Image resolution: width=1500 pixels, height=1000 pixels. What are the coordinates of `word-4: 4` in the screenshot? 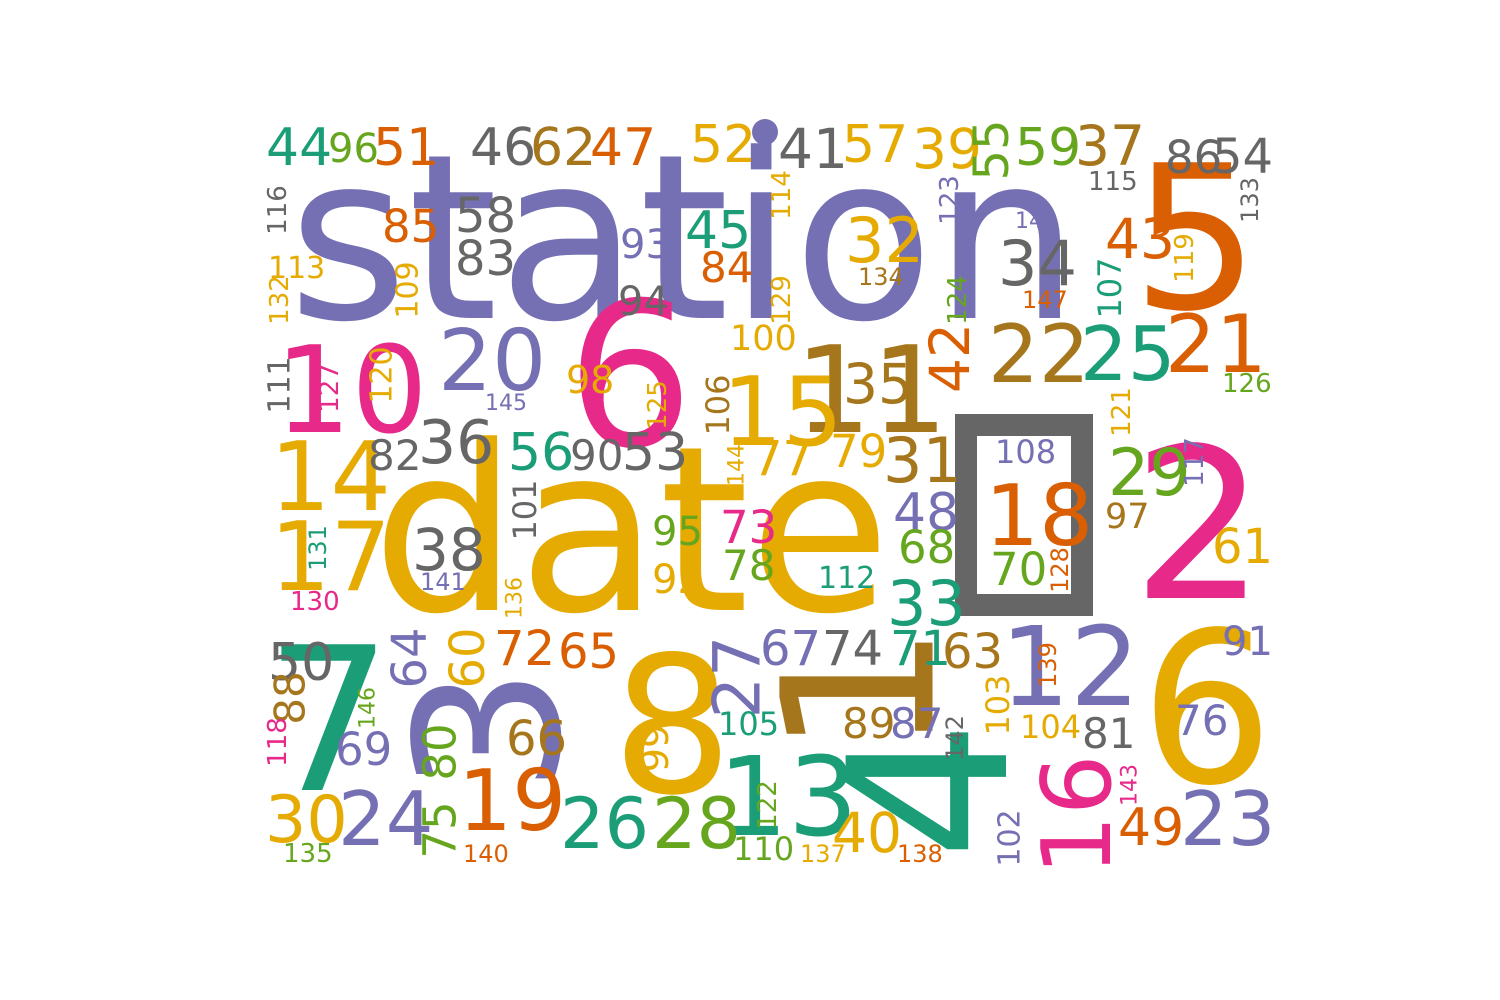 It's located at (930, 790).